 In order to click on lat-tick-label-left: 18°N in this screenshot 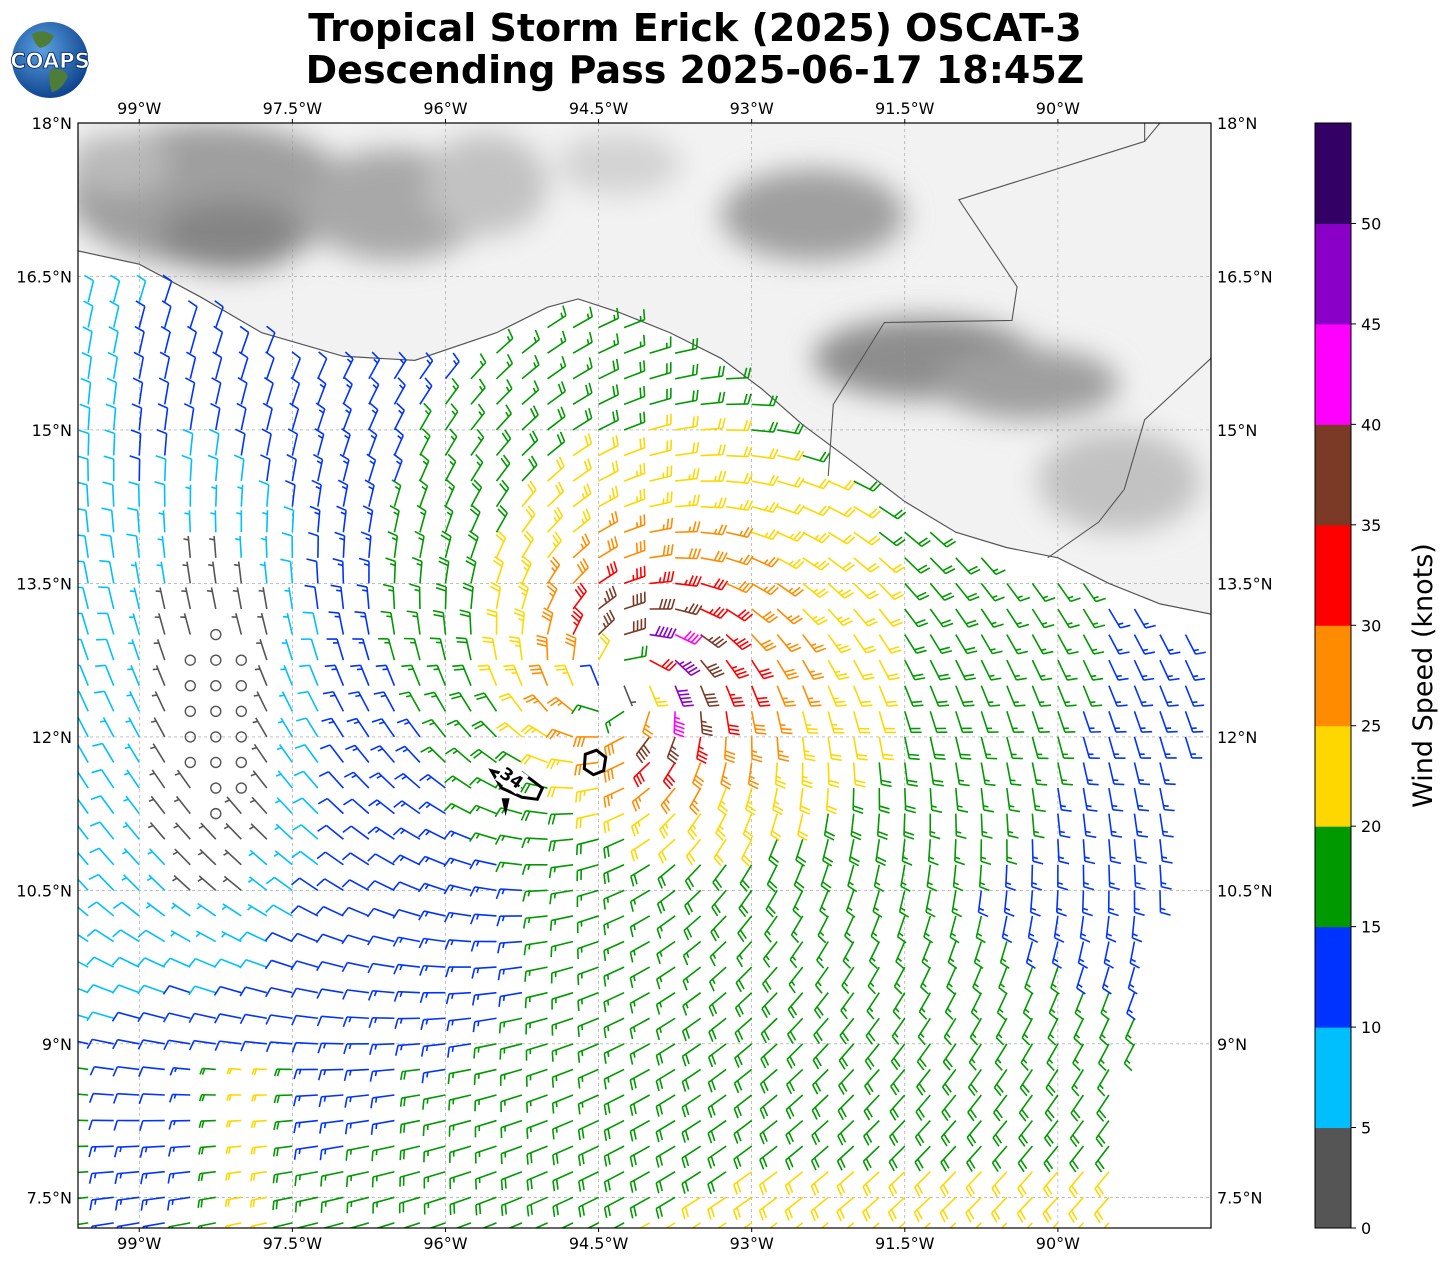, I will do `click(52, 123)`.